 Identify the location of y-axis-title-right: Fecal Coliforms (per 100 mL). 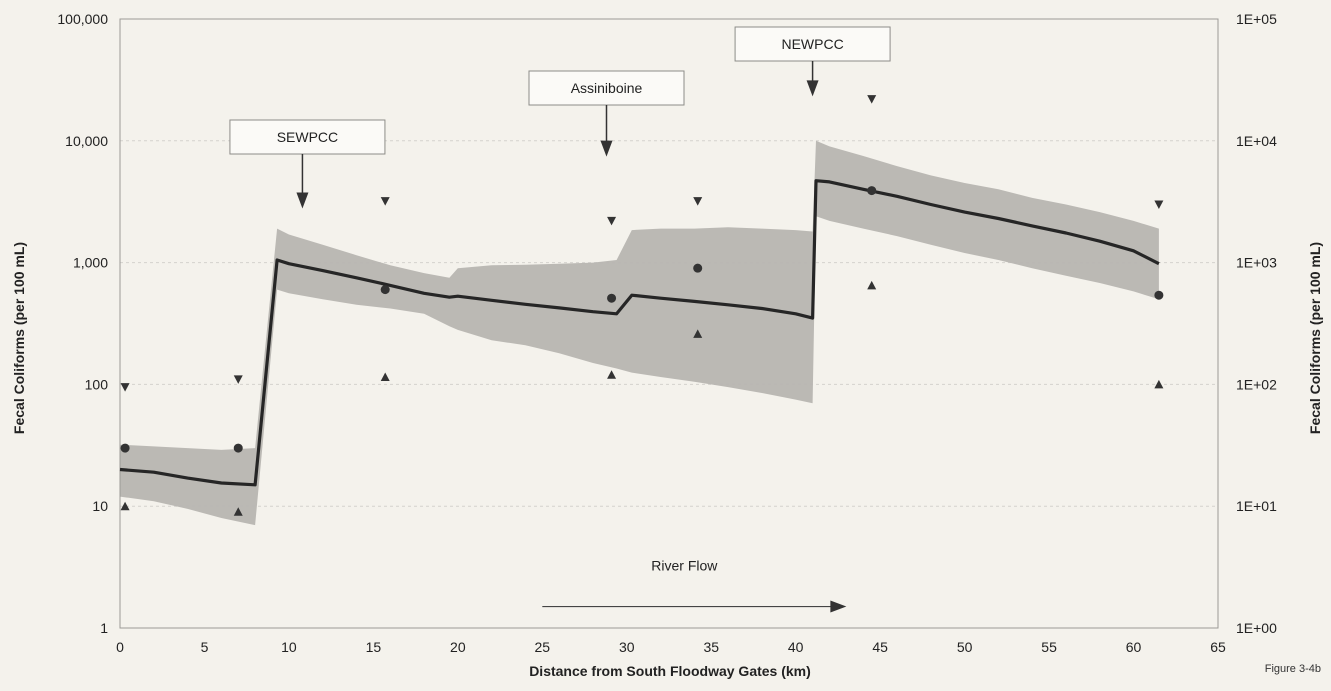
(1315, 338).